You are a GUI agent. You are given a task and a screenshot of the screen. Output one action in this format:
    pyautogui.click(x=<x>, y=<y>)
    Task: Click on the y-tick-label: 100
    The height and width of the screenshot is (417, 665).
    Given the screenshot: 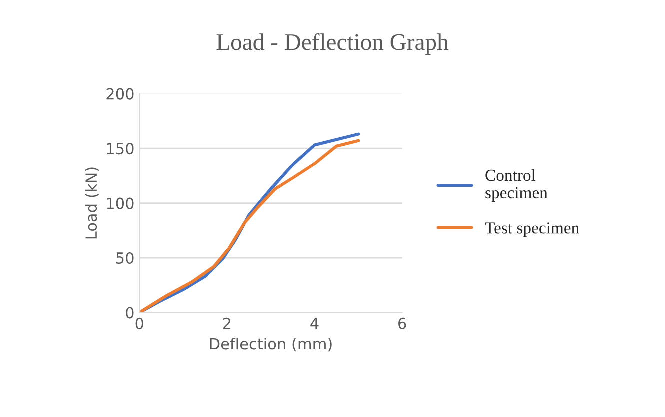 What is the action you would take?
    pyautogui.click(x=120, y=204)
    